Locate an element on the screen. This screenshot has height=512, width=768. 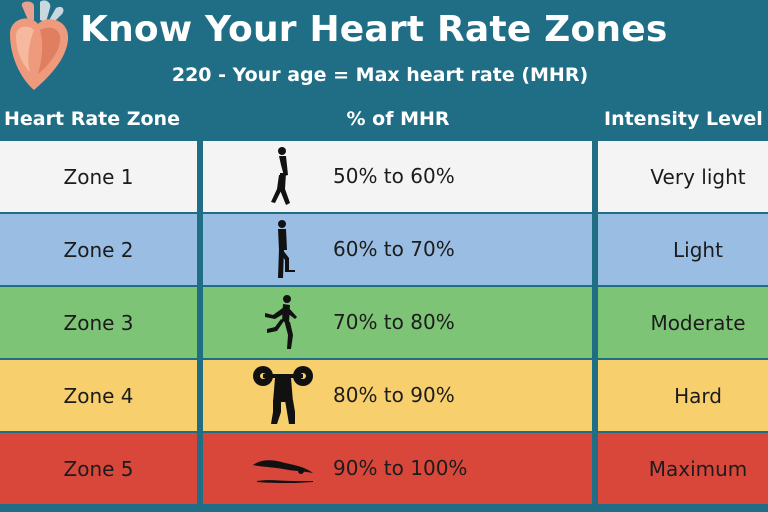
swimming-person-icon is located at coordinates (283, 471).